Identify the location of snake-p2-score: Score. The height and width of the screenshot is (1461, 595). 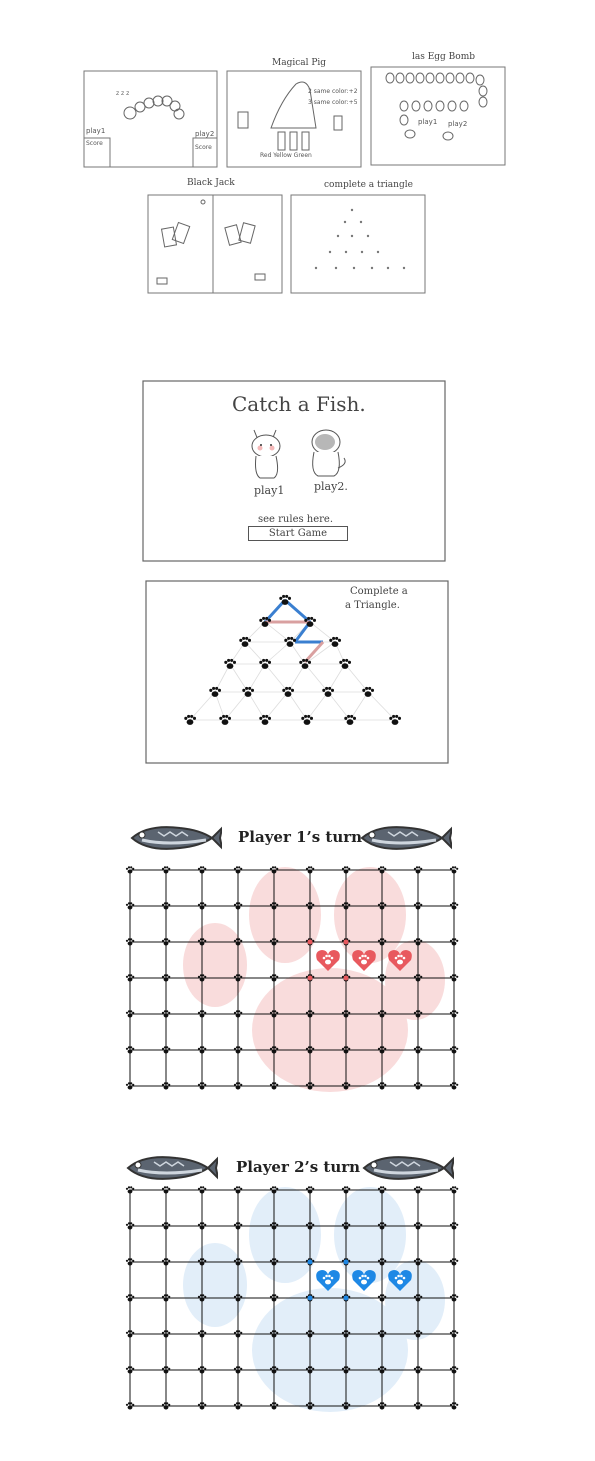
(203, 147).